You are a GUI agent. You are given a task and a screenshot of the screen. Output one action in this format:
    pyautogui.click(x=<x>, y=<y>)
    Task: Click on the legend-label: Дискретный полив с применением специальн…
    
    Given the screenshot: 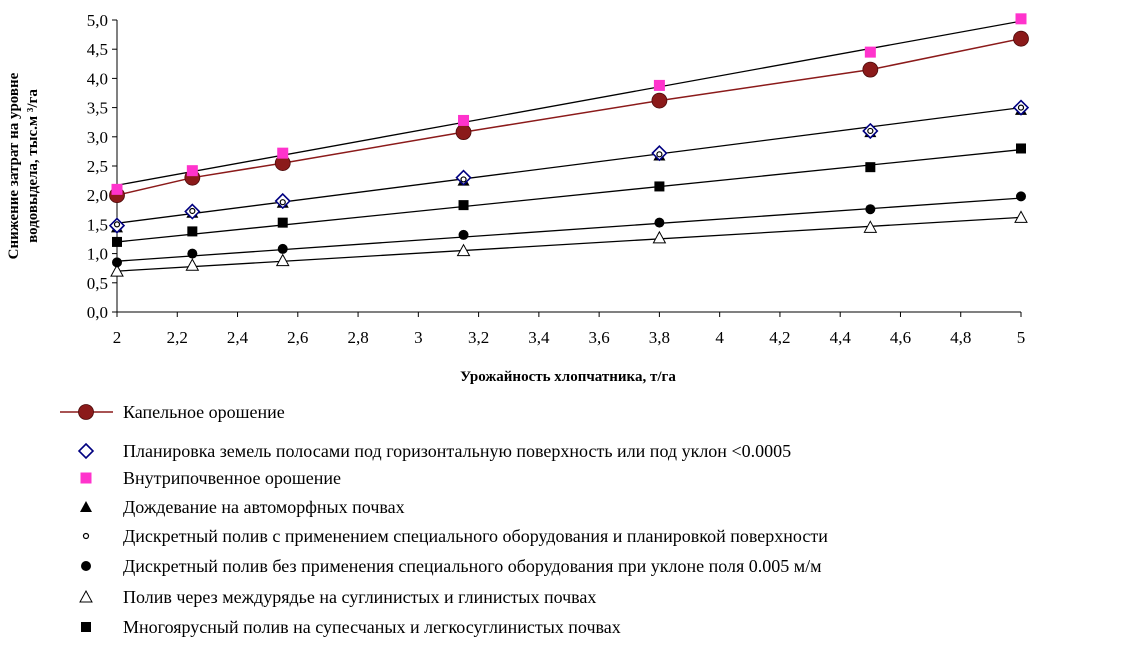 What is the action you would take?
    pyautogui.click(x=475, y=536)
    